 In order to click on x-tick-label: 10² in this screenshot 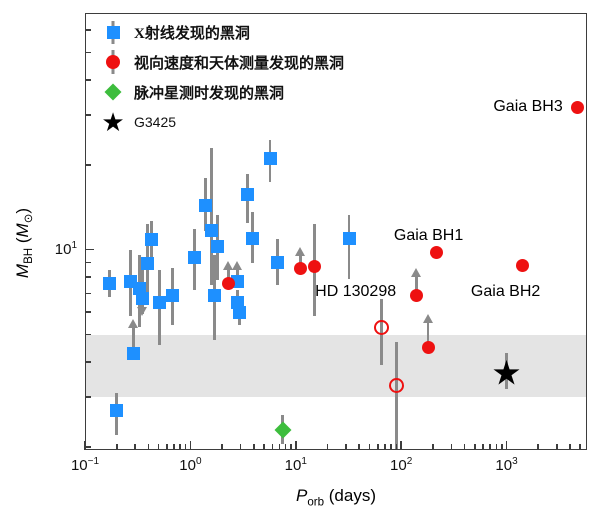, I will do `click(401, 465)`.